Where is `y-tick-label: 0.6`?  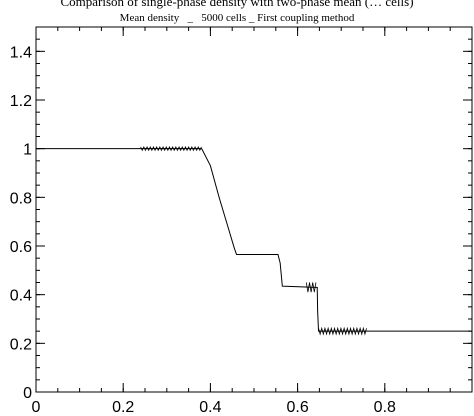
y-tick-label: 0.6 is located at coordinates (21, 247).